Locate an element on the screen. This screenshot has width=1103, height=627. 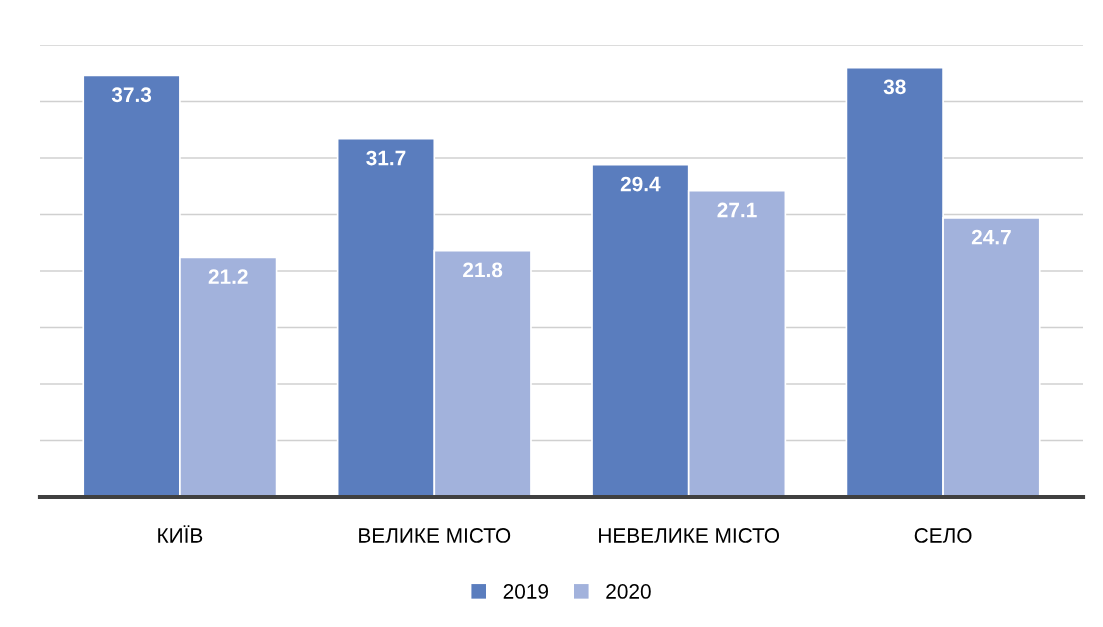
legend-label: 2019 is located at coordinates (526, 591).